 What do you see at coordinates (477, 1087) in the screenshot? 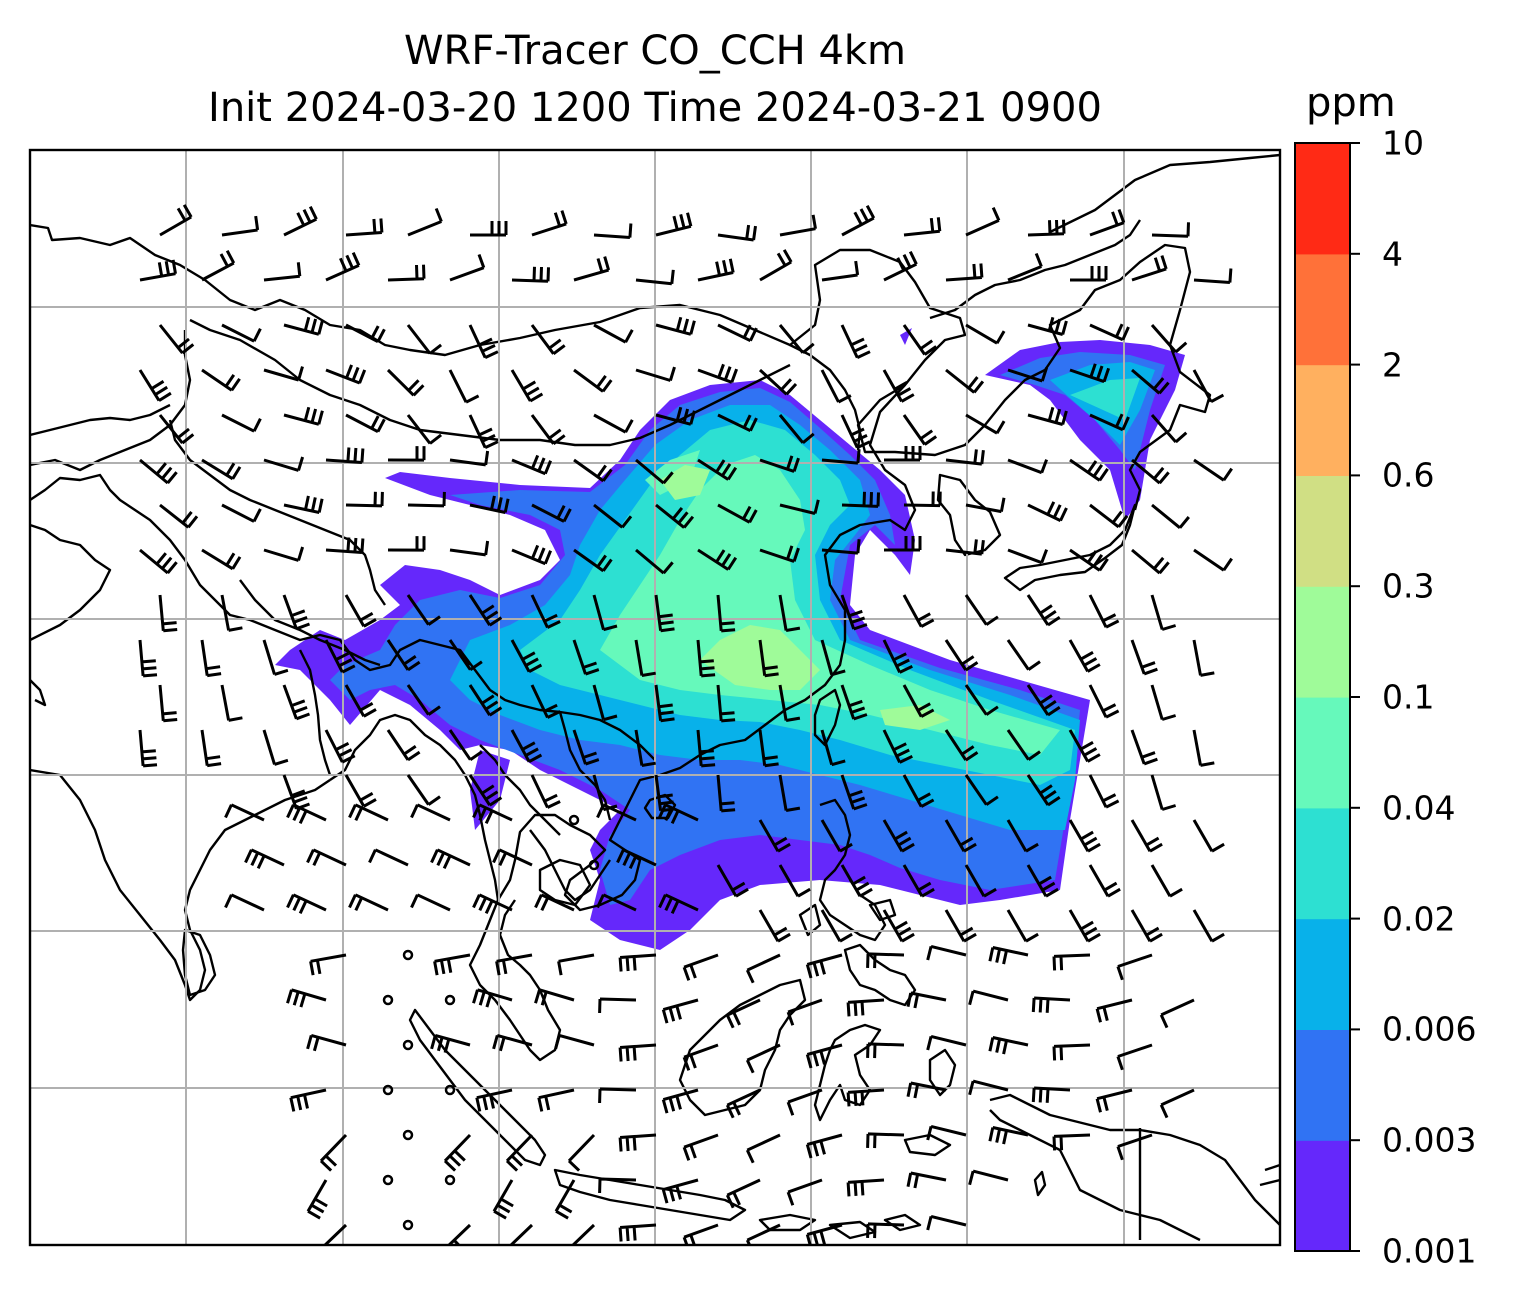
I see `coastline-sumatra` at bounding box center [477, 1087].